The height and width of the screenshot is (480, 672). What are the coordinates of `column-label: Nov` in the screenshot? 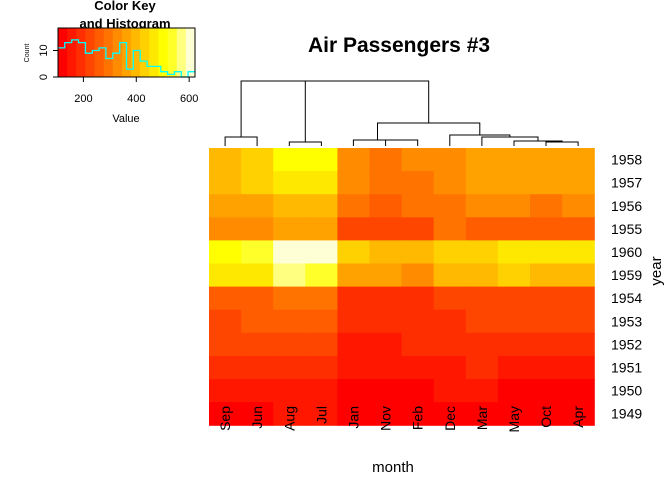 It's located at (386, 418).